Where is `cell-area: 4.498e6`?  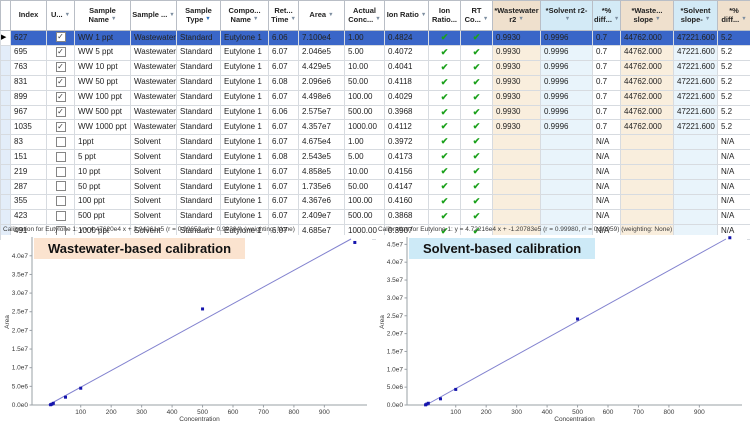 cell-area: 4.498e6 is located at coordinates (321, 97).